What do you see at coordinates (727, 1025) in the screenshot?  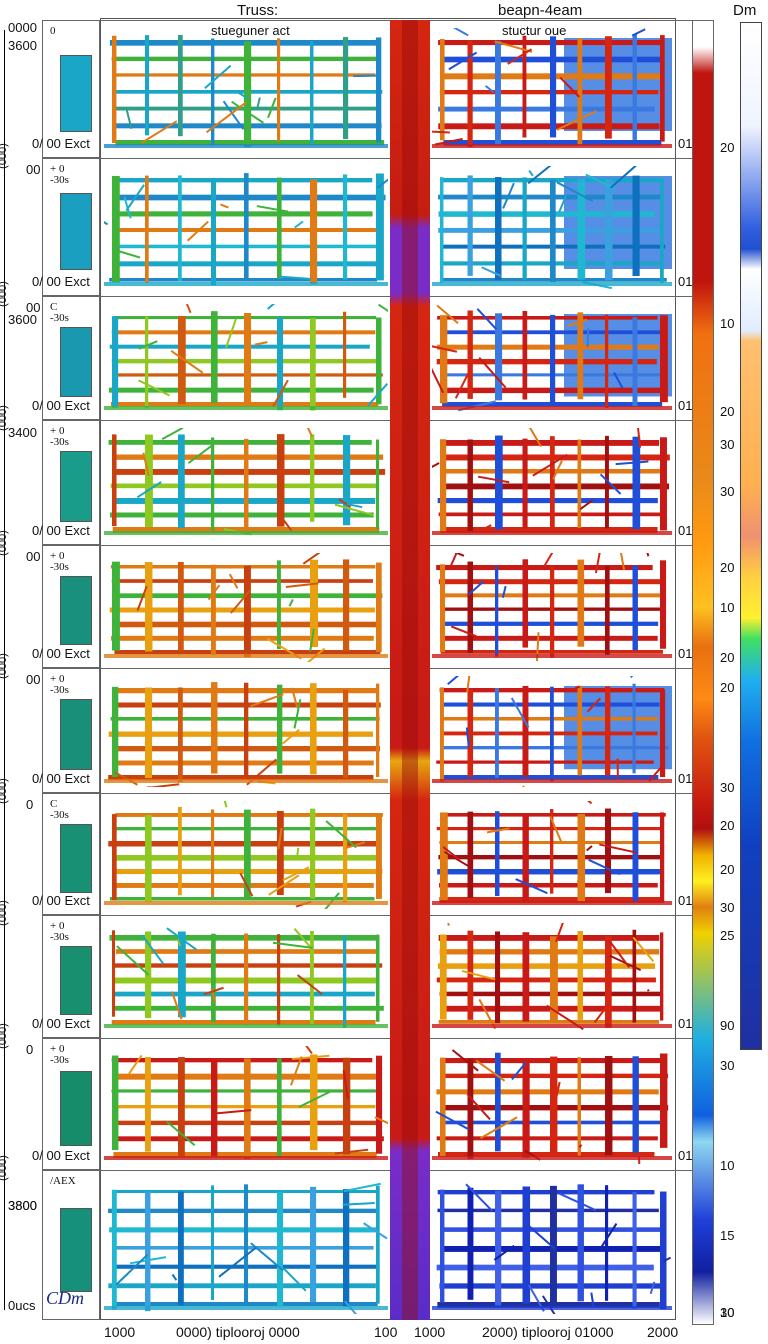 I see `colorbar-tick-label: 90` at bounding box center [727, 1025].